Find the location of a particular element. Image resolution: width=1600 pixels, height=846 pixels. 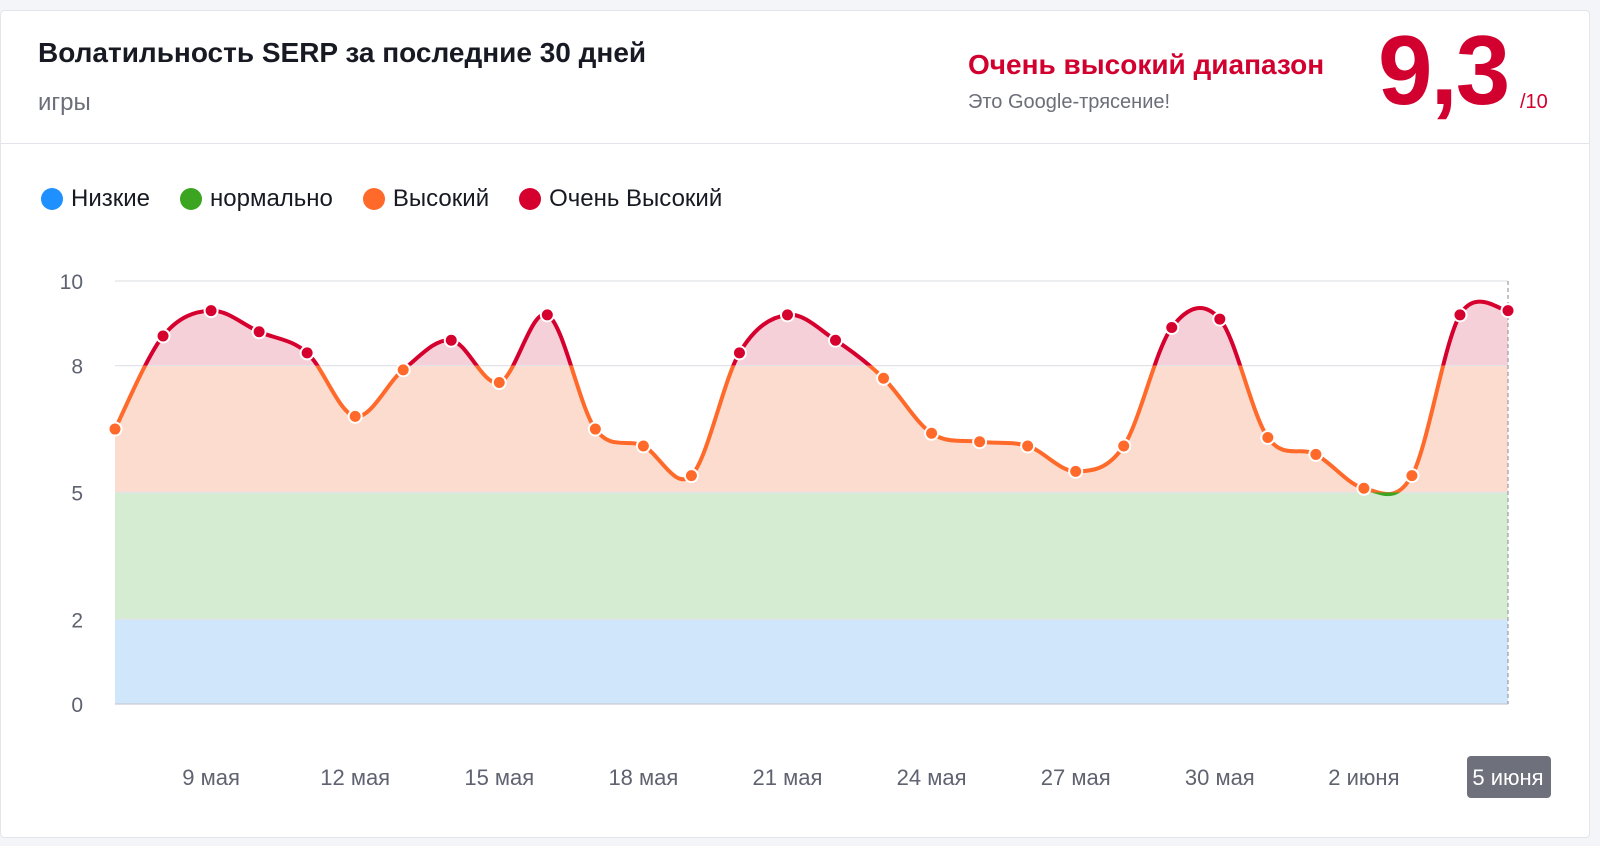

legend-item-very-high: Очень Высокий is located at coordinates (620, 199).